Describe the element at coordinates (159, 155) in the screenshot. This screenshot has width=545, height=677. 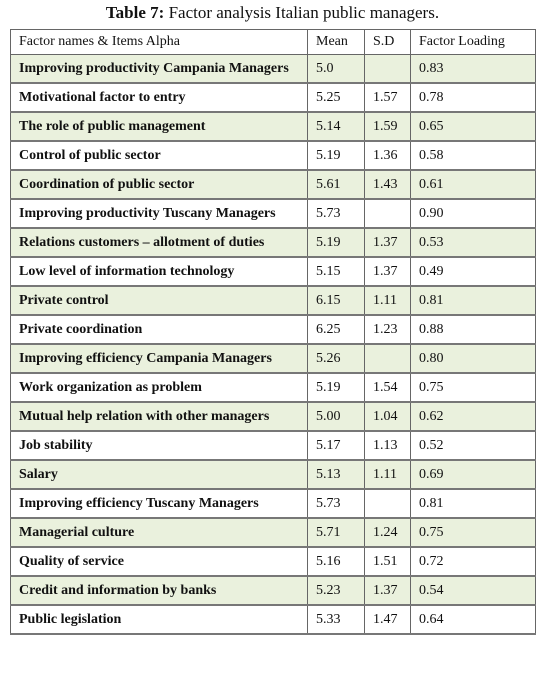
I see `name-cell: Control of public sector` at that location.